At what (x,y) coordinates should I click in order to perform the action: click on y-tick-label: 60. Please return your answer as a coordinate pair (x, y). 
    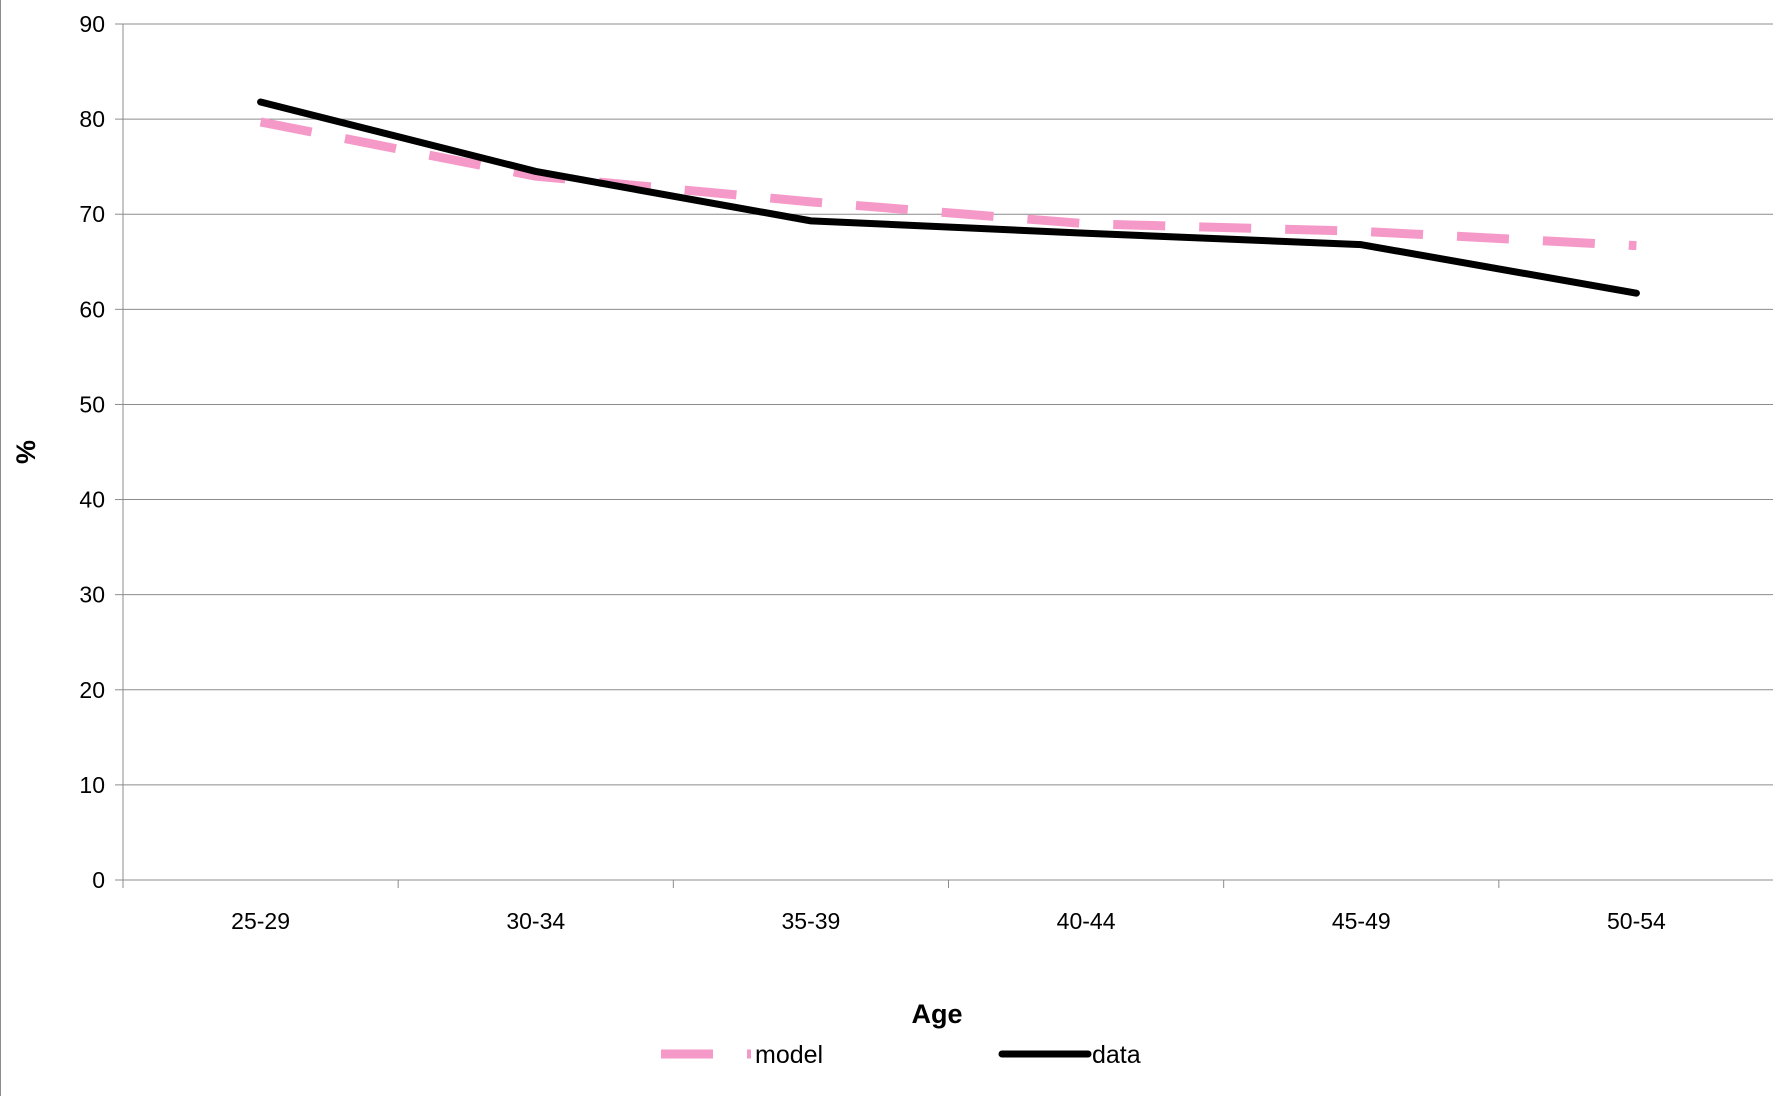
    Looking at the image, I should click on (92, 309).